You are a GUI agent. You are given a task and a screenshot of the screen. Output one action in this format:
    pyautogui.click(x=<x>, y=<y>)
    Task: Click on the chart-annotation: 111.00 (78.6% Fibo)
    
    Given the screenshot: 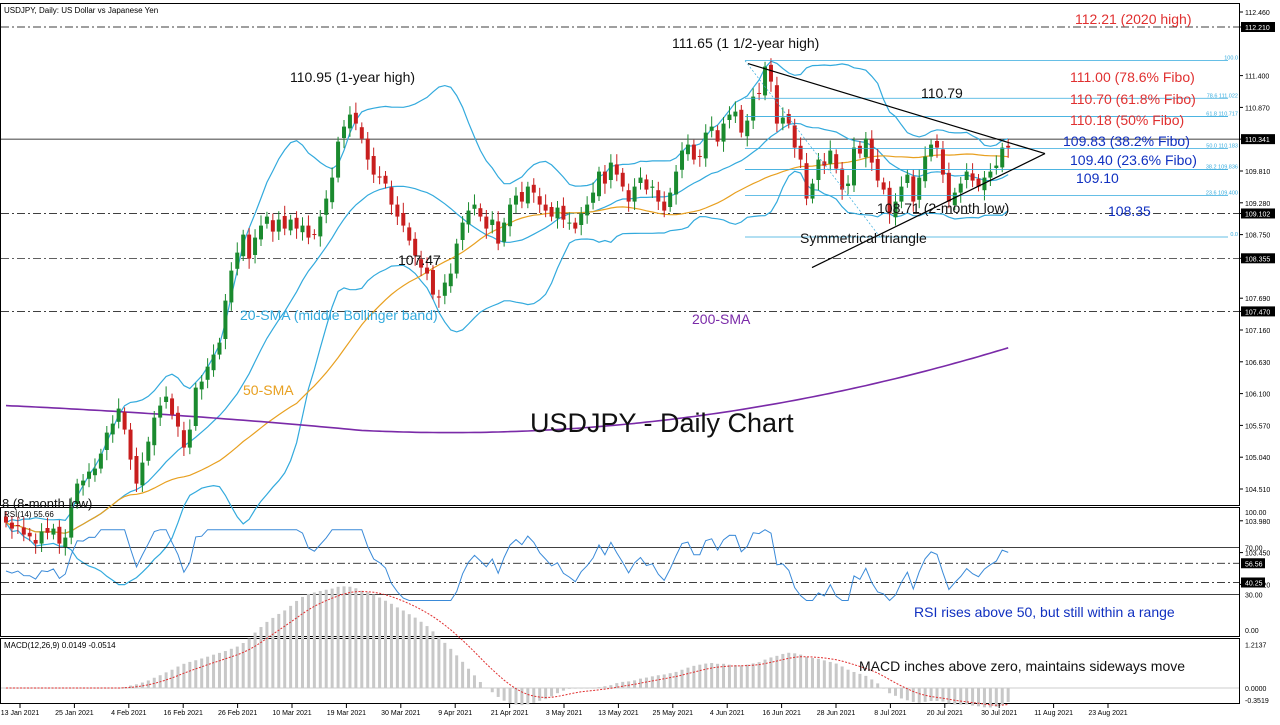 What is the action you would take?
    pyautogui.click(x=1132, y=77)
    